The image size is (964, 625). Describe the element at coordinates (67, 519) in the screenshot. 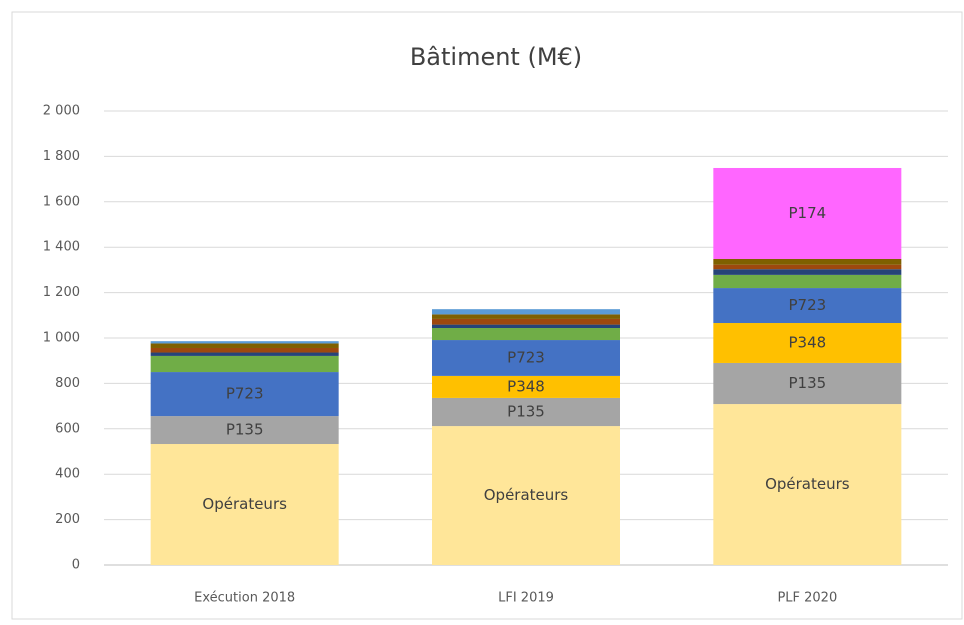

I see `y-tick-label: 200` at that location.